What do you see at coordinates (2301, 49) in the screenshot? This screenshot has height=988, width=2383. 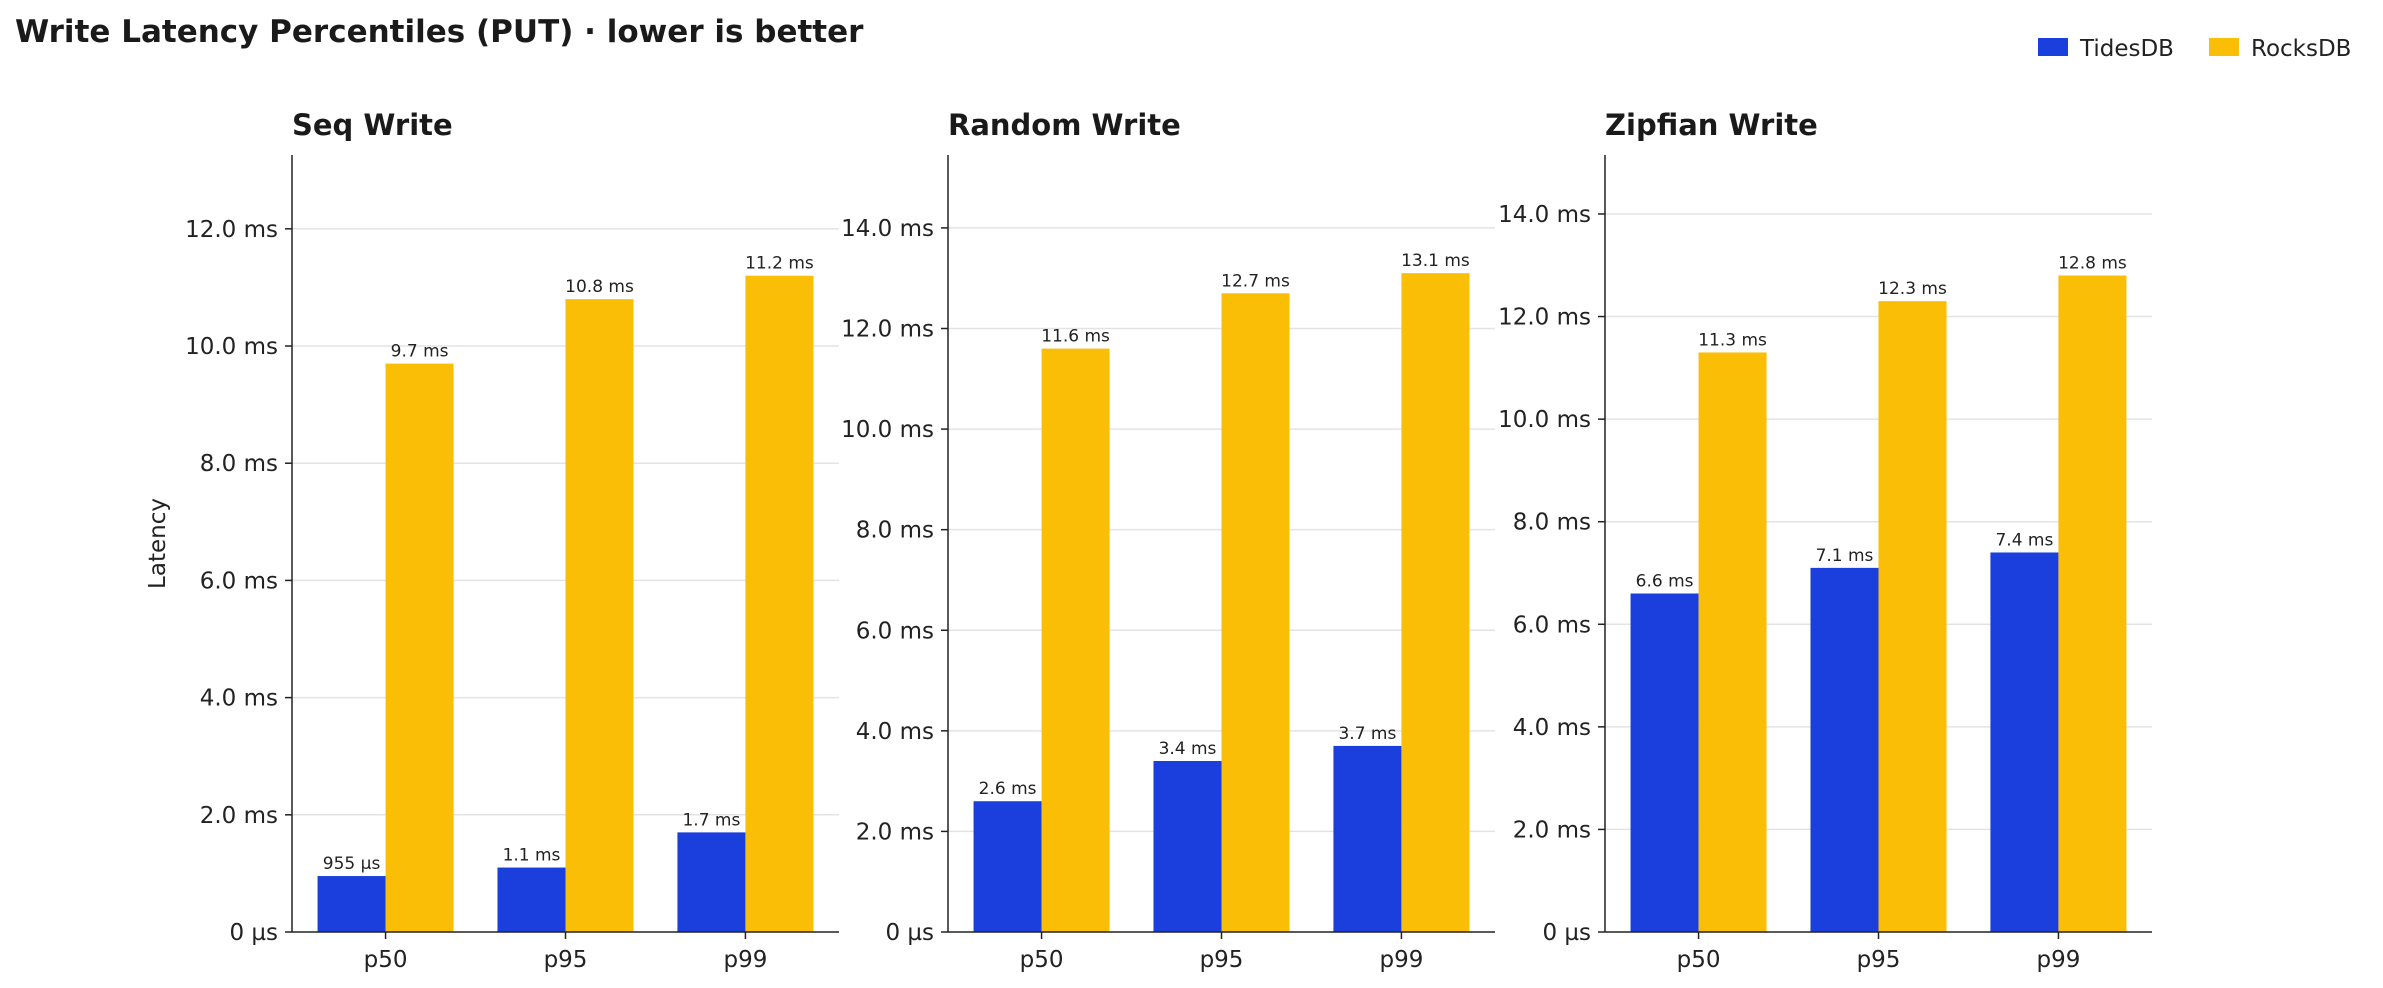 I see `legend-label-rocksdb: RocksDB` at bounding box center [2301, 49].